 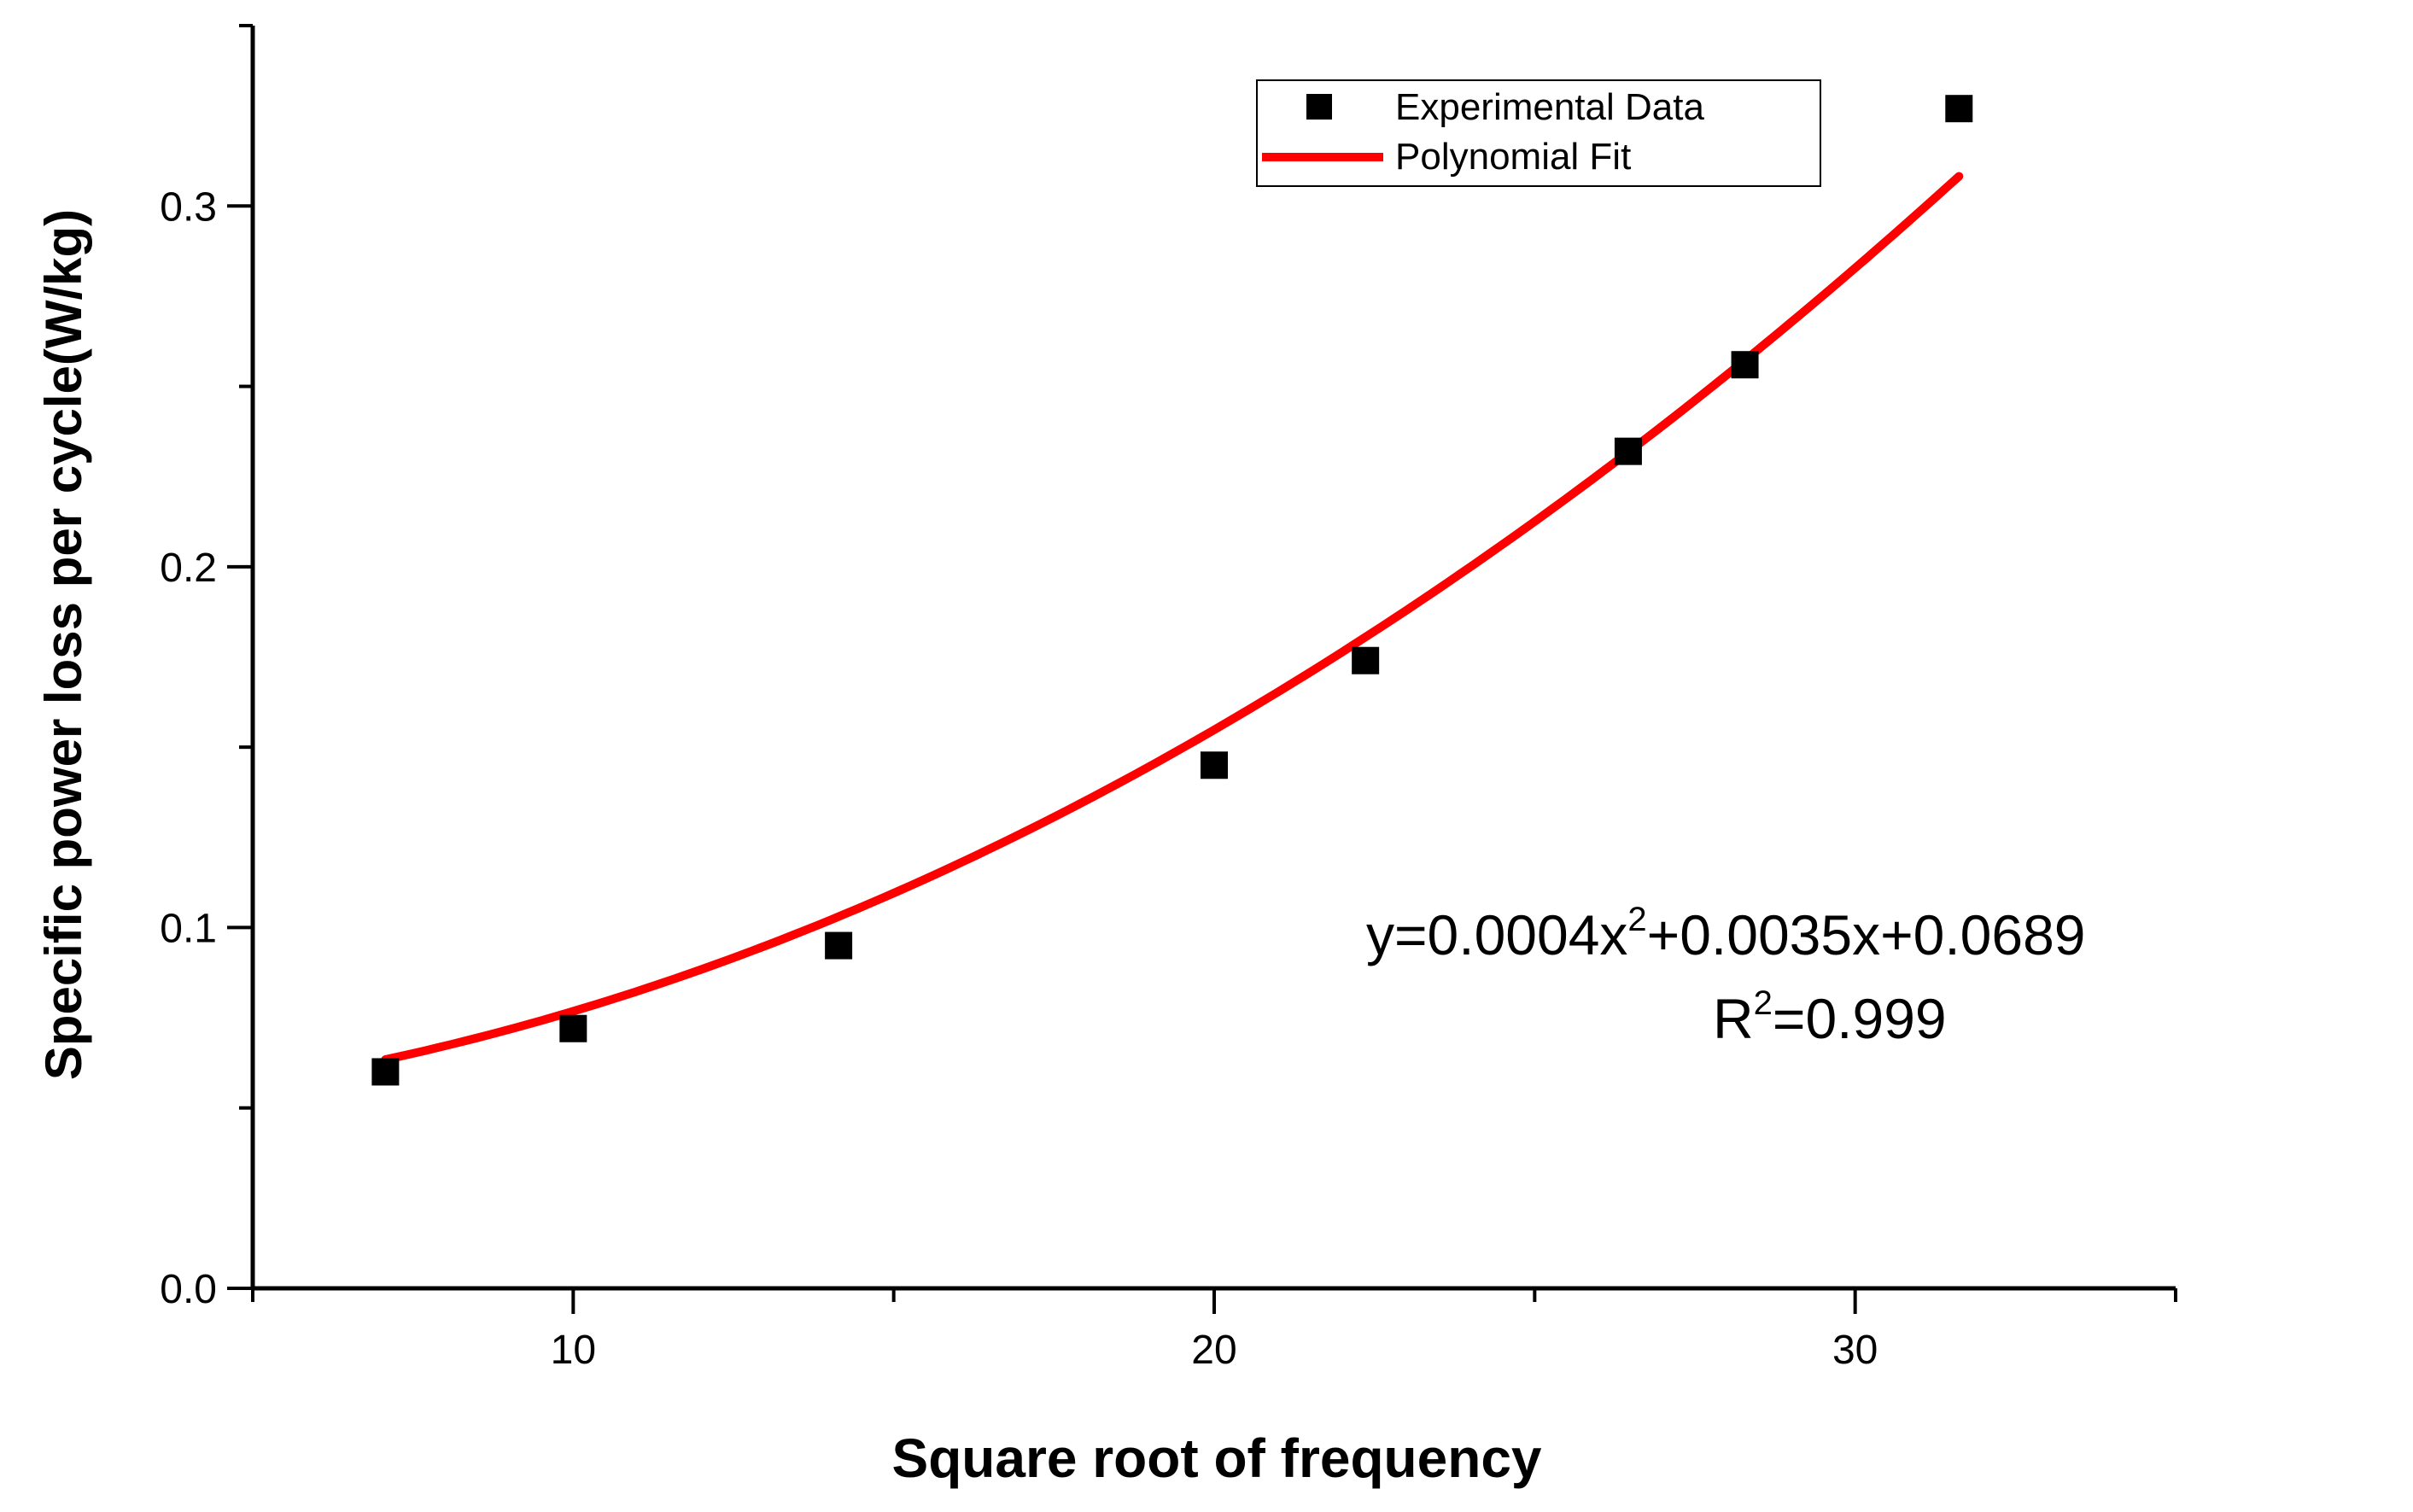 I want to click on legend-marker-experimental, so click(x=1319, y=107).